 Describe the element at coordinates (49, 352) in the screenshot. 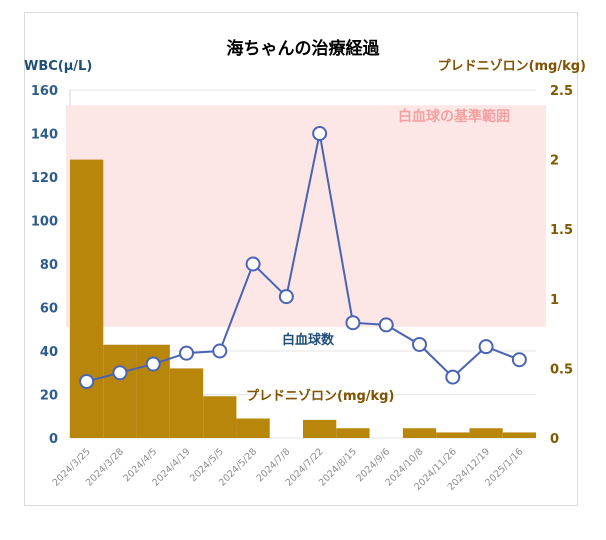

I see `left-tick-label: 40` at that location.